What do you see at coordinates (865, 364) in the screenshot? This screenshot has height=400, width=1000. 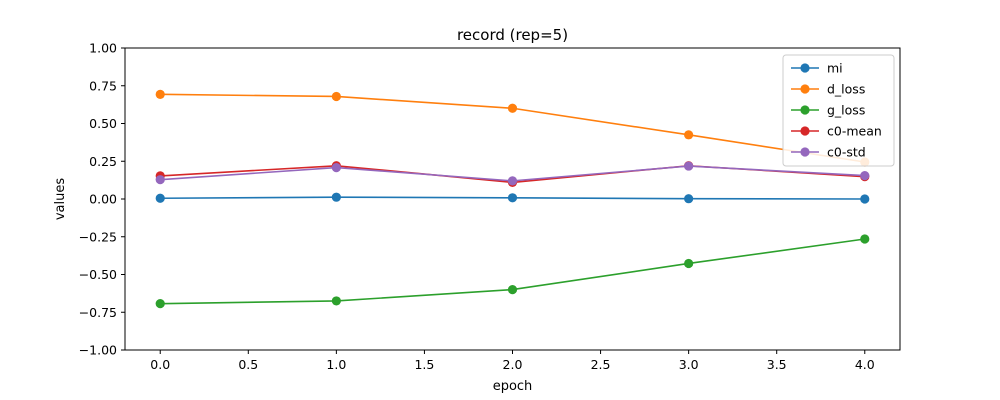 I see `x-tick-label: 4.0` at bounding box center [865, 364].